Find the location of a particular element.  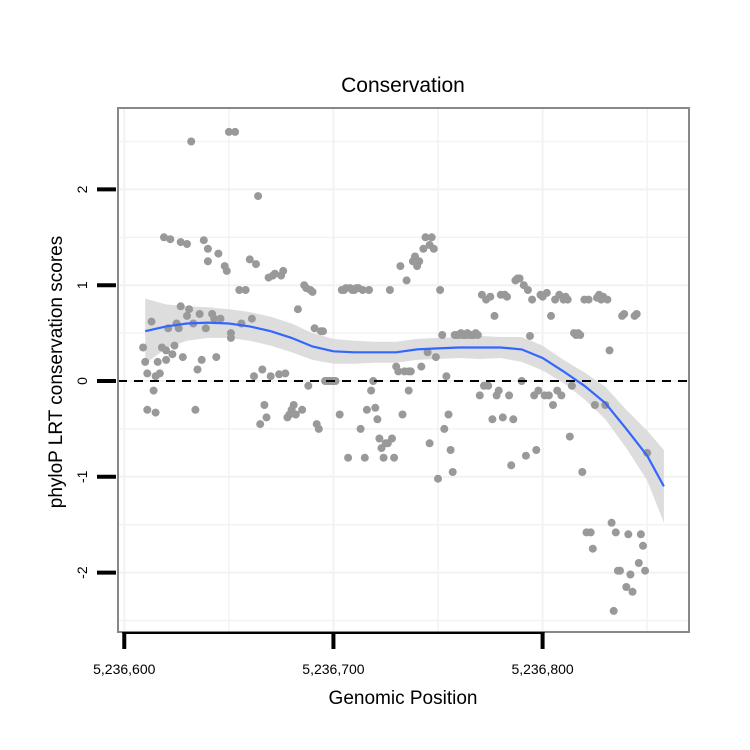

y-tick-label: -2 is located at coordinates (82, 572).